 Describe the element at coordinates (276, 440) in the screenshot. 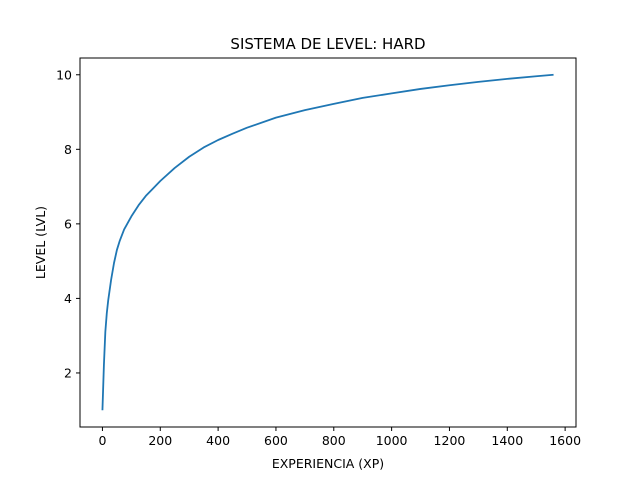

I see `x-tick-label: 600` at that location.